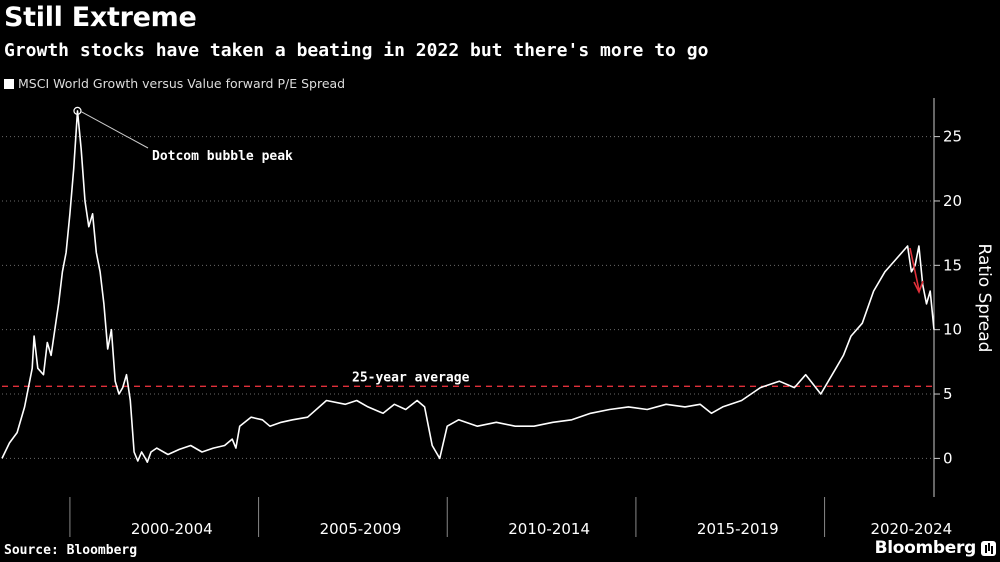 Image resolution: width=1000 pixels, height=562 pixels. I want to click on chart-title: Still Extreme, so click(100, 17).